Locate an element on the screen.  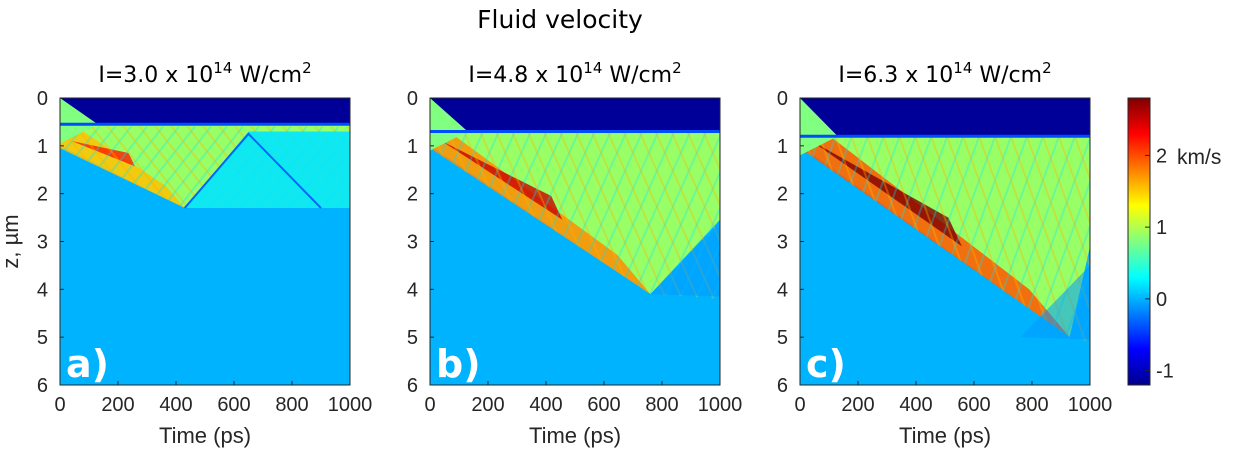
colorbar-tick-label: 0 is located at coordinates (1161, 300).